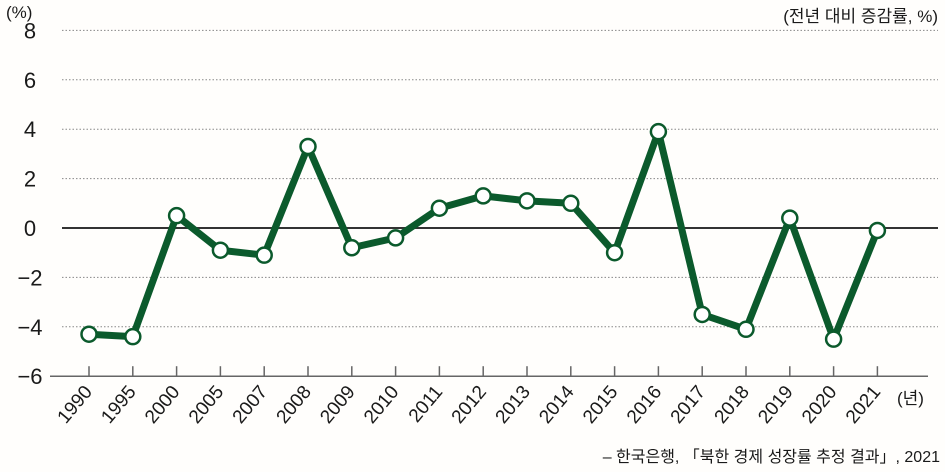 Image resolution: width=945 pixels, height=472 pixels. Describe the element at coordinates (30, 228) in the screenshot. I see `y-tick-label: 0` at that location.